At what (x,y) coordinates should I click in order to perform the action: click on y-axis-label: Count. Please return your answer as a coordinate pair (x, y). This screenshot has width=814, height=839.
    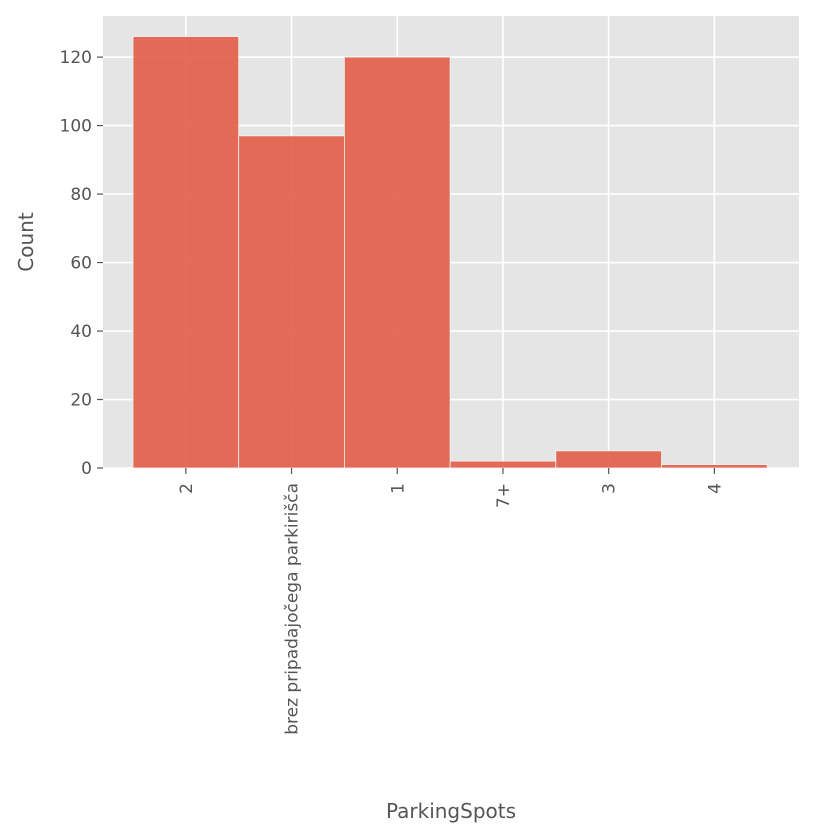
    Looking at the image, I should click on (26, 242).